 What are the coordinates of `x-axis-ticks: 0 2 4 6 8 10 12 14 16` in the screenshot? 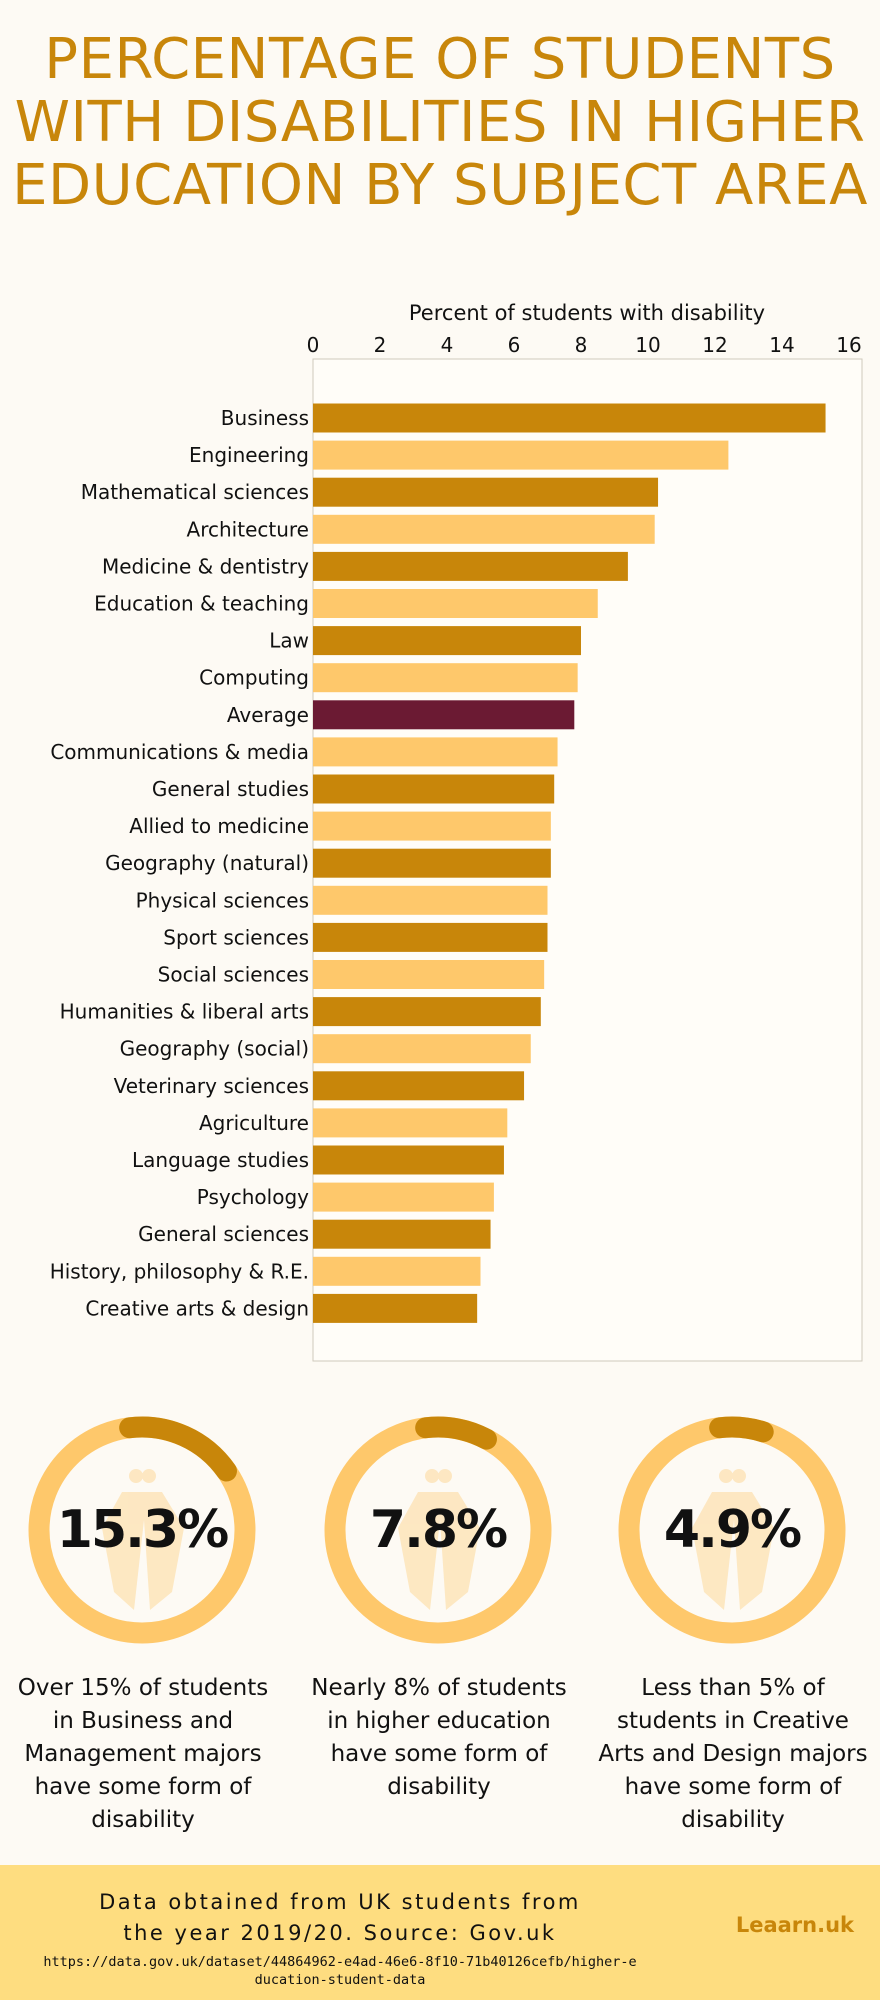 It's located at (584, 345).